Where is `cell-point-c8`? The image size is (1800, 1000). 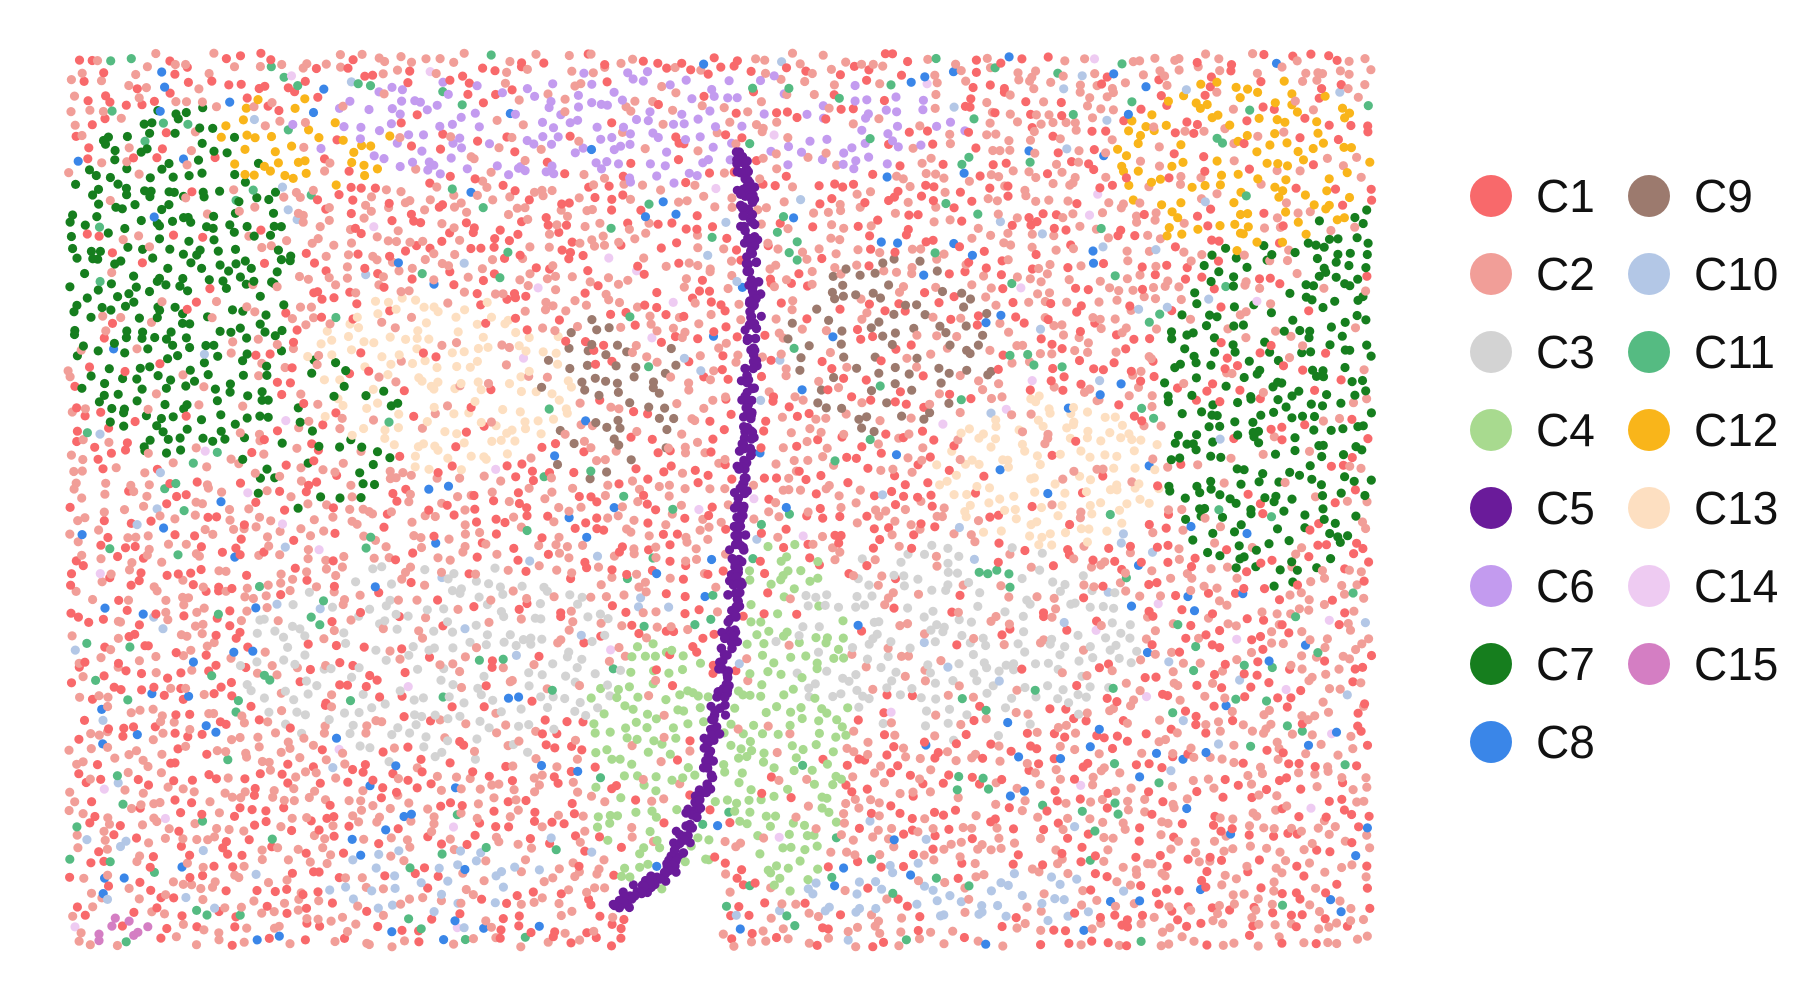 cell-point-c8 is located at coordinates (215, 732).